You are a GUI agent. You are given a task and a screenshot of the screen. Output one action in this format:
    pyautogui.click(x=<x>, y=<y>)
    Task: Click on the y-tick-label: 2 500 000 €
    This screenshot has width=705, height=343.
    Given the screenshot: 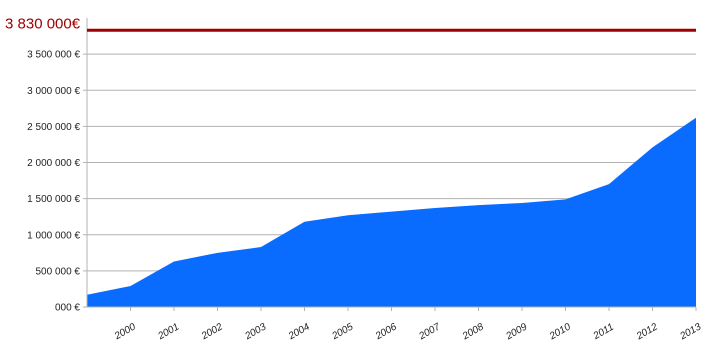 What is the action you would take?
    pyautogui.click(x=53, y=127)
    